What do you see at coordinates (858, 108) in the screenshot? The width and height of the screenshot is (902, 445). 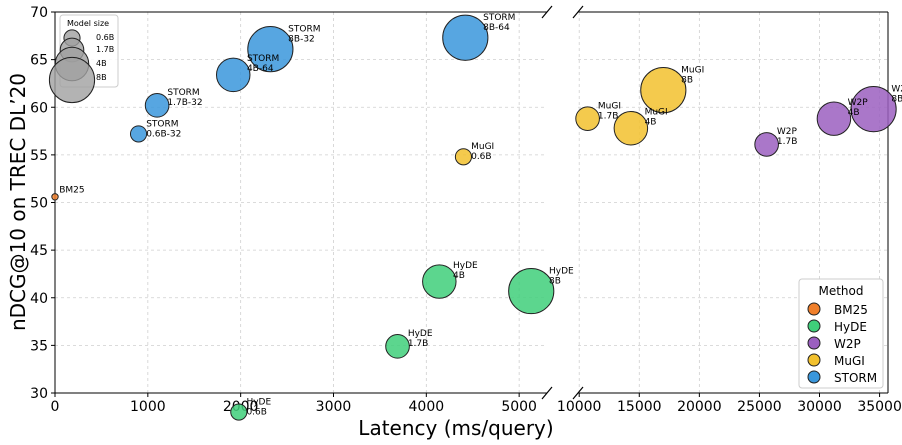 I see `data-label: W2P 4B` at bounding box center [858, 108].